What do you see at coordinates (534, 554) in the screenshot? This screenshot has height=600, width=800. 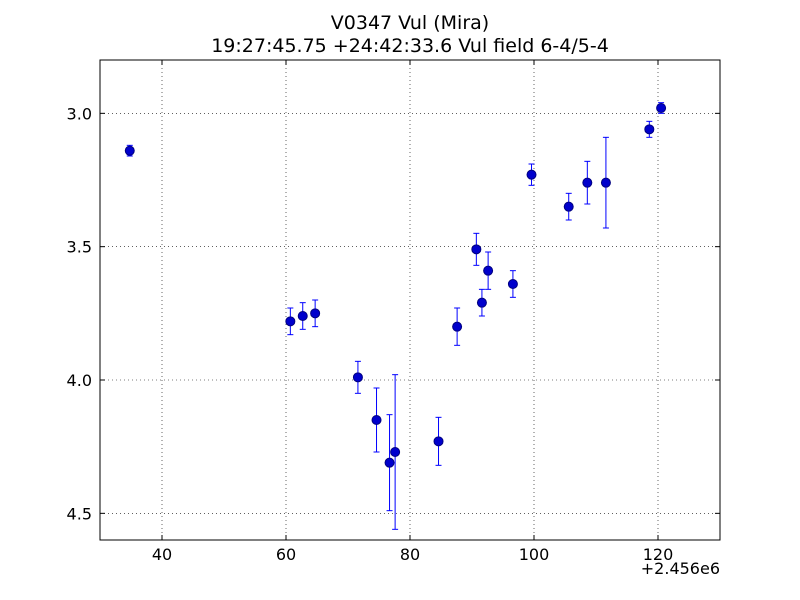 I see `x-tick-label: 100` at bounding box center [534, 554].